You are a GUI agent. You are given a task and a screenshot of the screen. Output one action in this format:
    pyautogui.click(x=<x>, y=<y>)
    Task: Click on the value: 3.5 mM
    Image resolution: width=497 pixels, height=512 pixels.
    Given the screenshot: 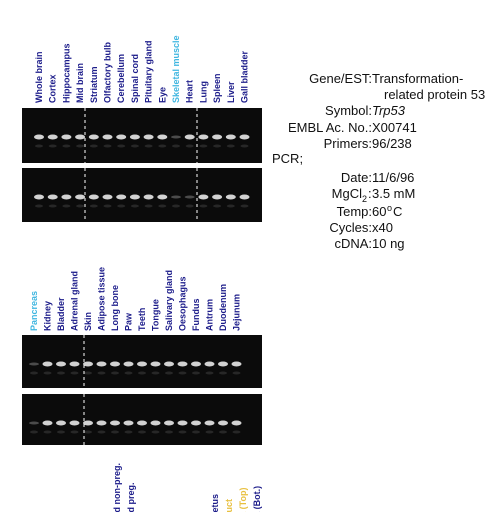 What is the action you would take?
    pyautogui.click(x=393, y=193)
    